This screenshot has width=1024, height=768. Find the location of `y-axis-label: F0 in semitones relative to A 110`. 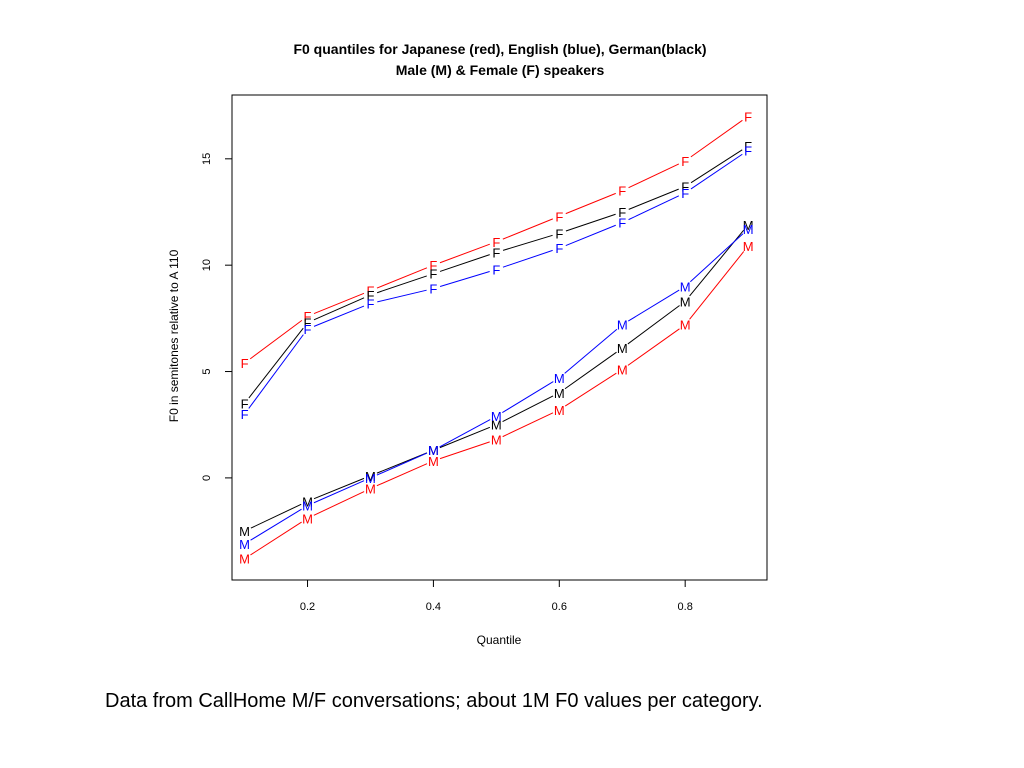

y-axis-label: F0 in semitones relative to A 110 is located at coordinates (174, 335).